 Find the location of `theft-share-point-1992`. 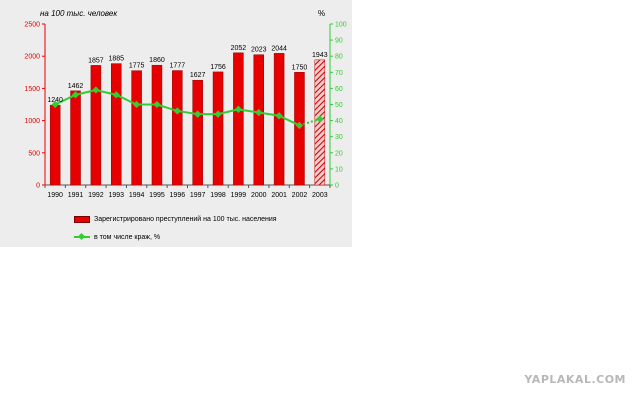

theft-share-point-1992 is located at coordinates (96, 90).